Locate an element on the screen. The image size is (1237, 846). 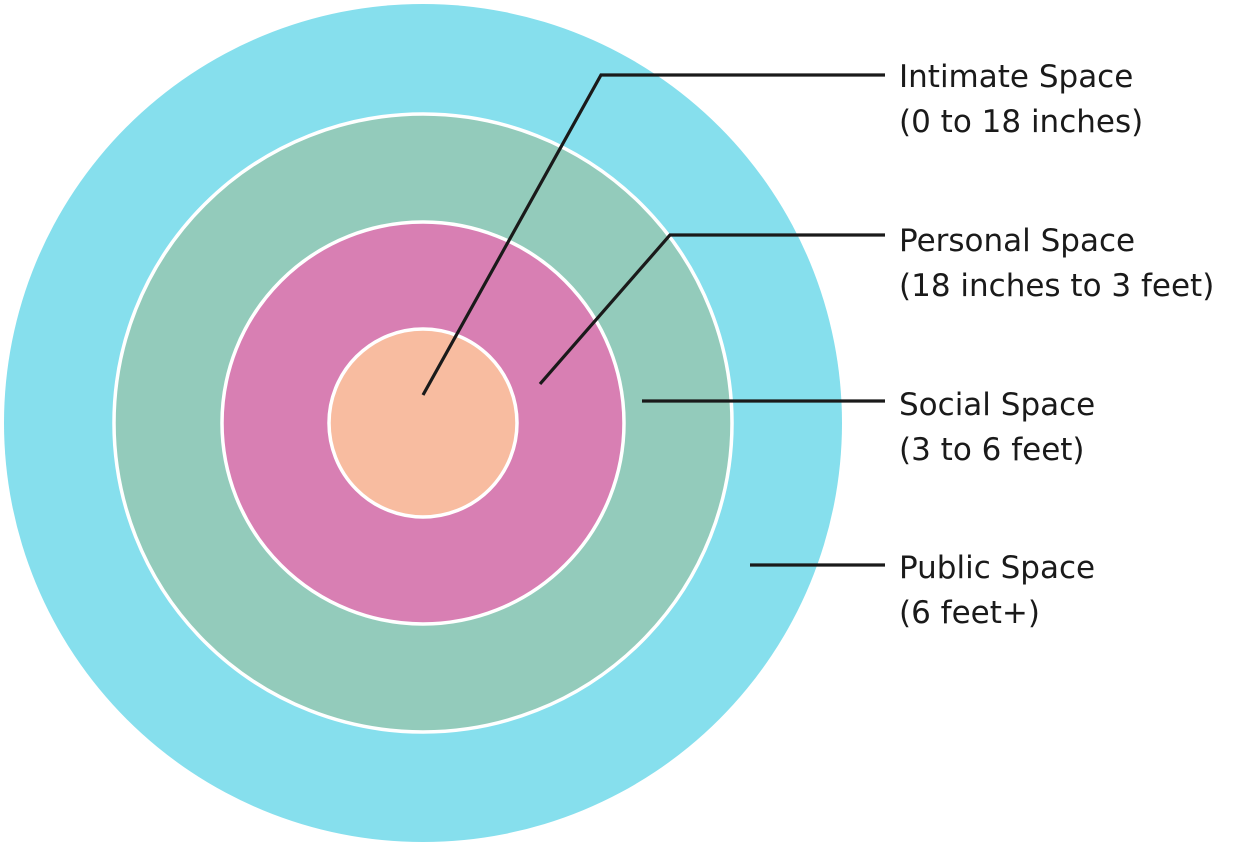
intimate-space-title: Intimate Space is located at coordinates (1016, 77).